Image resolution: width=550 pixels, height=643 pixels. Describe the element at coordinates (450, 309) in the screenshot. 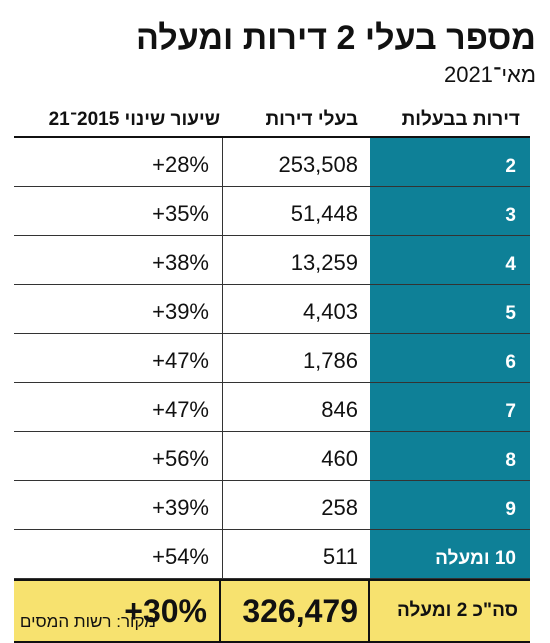

I see `owned-apartments-cell: 5` at that location.